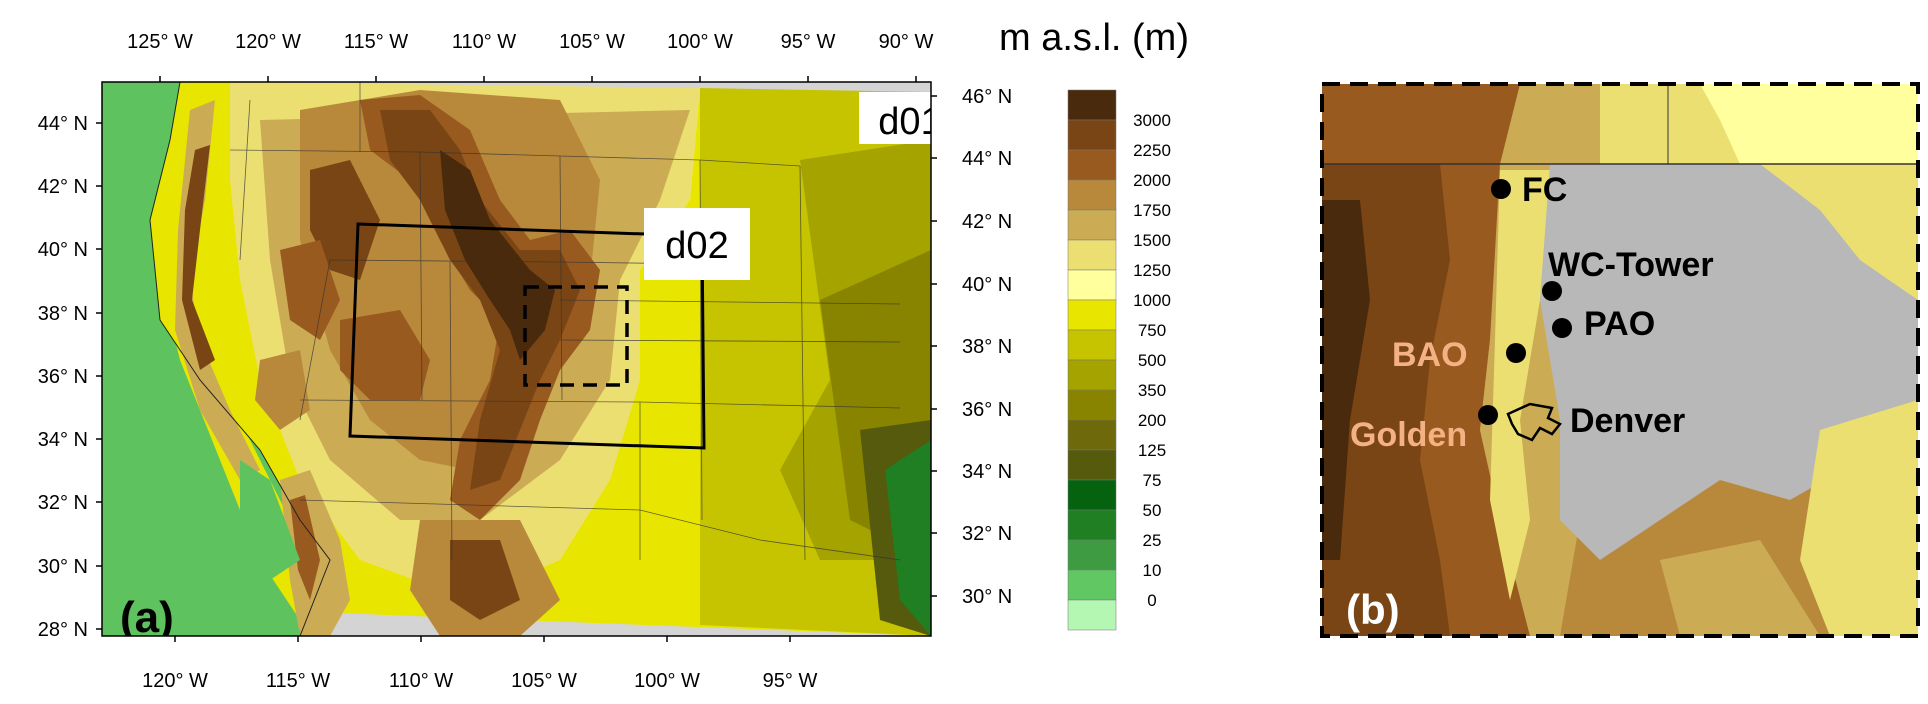 The width and height of the screenshot is (1928, 704). Describe the element at coordinates (376, 42) in the screenshot. I see `top-lon-label: 115° W` at that location.